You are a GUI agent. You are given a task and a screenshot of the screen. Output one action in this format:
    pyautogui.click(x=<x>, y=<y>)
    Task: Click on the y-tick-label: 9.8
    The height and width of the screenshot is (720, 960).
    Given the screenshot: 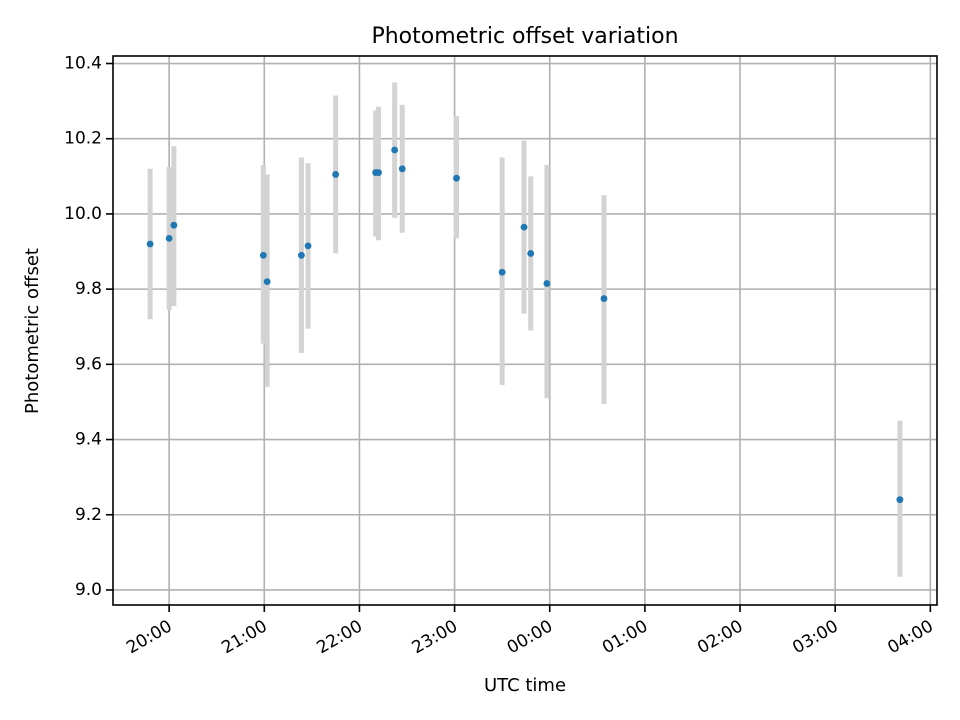 What is the action you would take?
    pyautogui.click(x=88, y=289)
    